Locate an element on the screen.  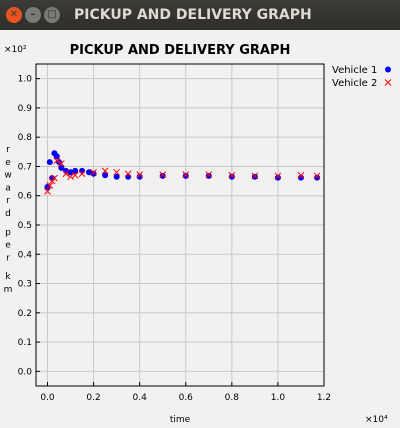
chart-title: PICKUP AND DELIVERY GRAPH is located at coordinates (180, 50).